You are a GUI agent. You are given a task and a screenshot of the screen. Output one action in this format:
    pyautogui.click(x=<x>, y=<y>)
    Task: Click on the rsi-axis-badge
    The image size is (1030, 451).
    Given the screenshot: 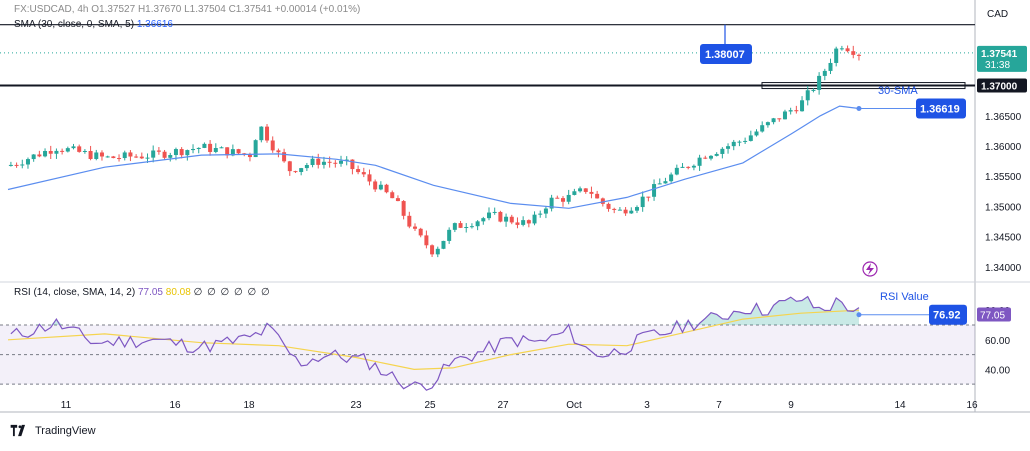 What is the action you would take?
    pyautogui.click(x=994, y=314)
    